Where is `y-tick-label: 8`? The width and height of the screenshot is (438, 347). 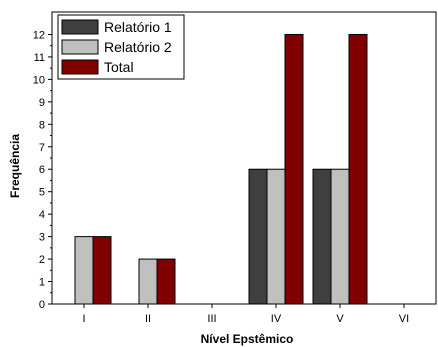 y-tick-label: 8 is located at coordinates (42, 125).